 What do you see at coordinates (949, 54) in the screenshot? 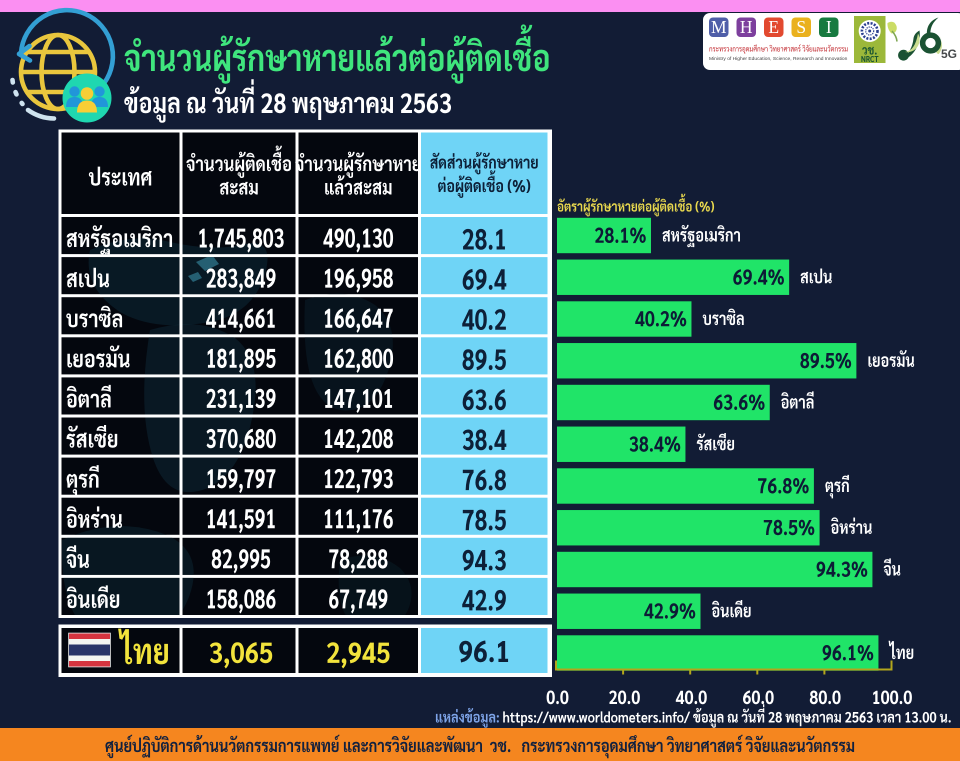
I see `svg-text: 5G` at bounding box center [949, 54].